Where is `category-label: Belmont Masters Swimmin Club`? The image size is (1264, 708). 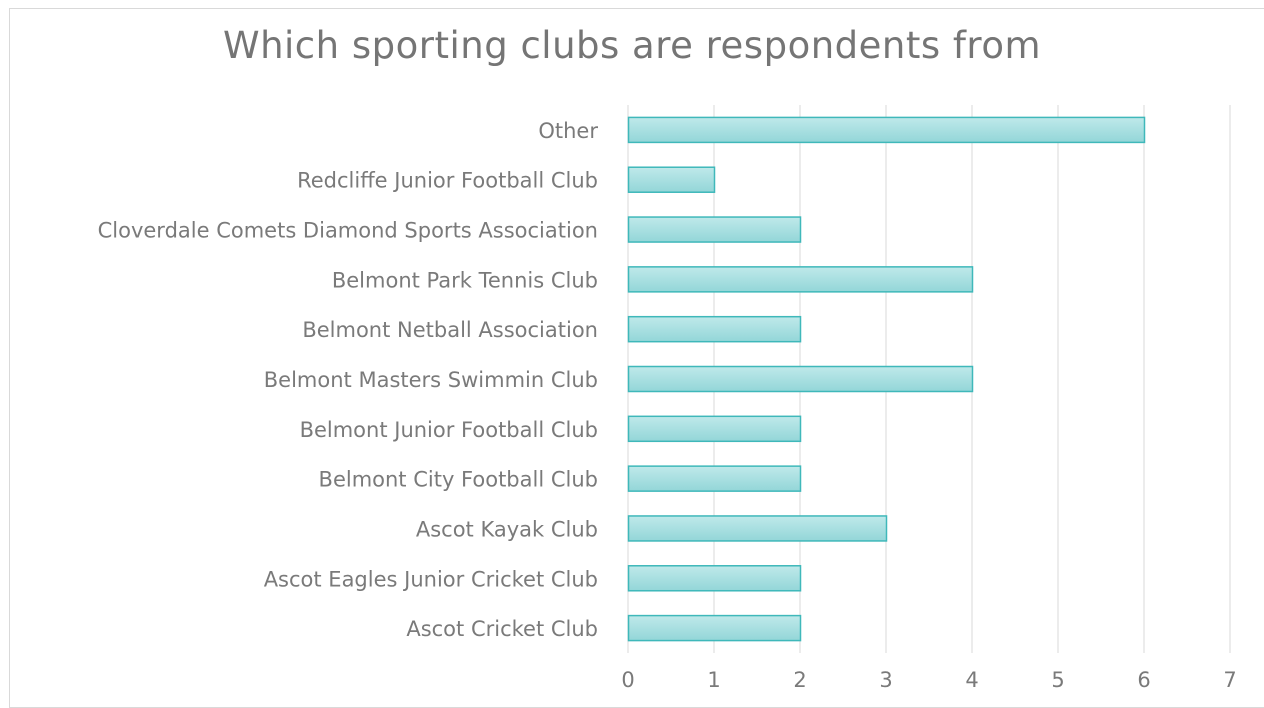
category-label: Belmont Masters Swimmin Club is located at coordinates (431, 380).